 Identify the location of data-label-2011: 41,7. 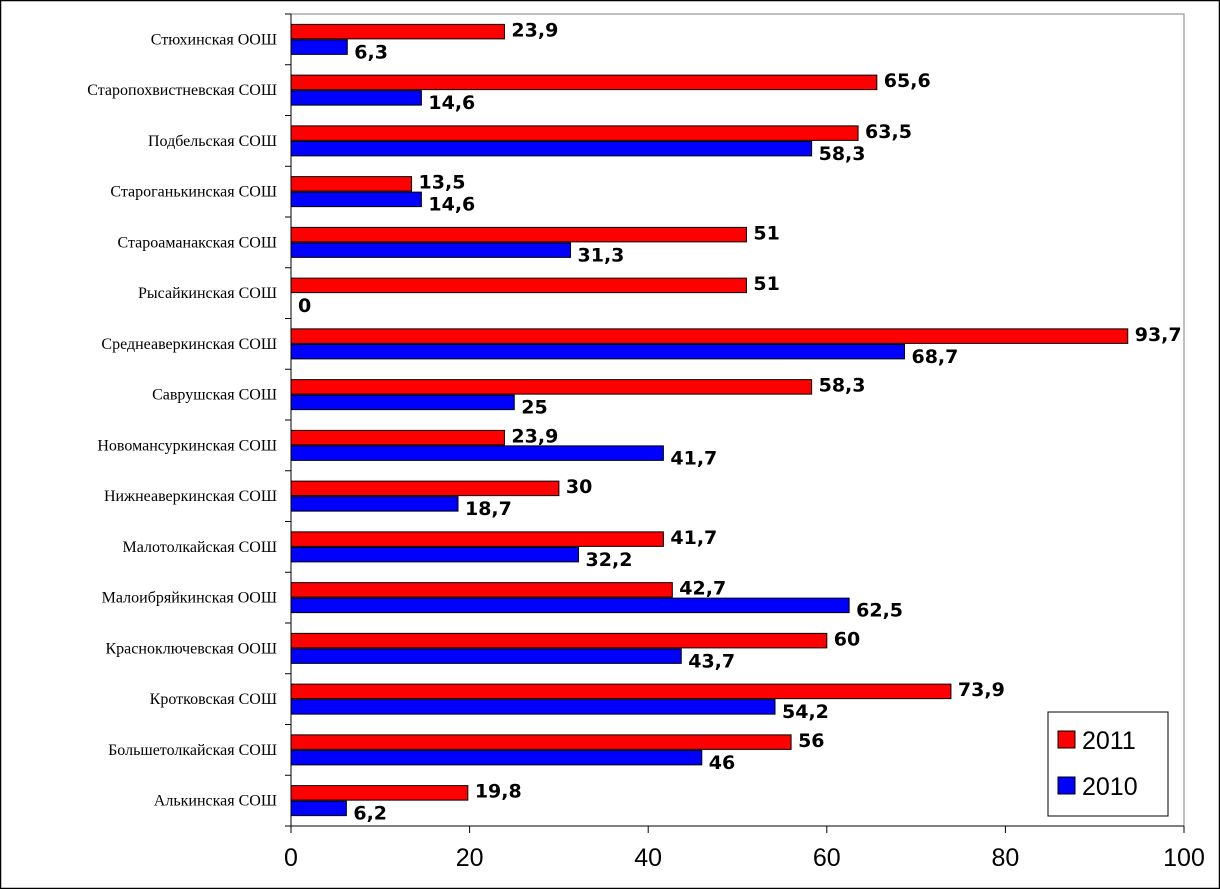
(693, 538).